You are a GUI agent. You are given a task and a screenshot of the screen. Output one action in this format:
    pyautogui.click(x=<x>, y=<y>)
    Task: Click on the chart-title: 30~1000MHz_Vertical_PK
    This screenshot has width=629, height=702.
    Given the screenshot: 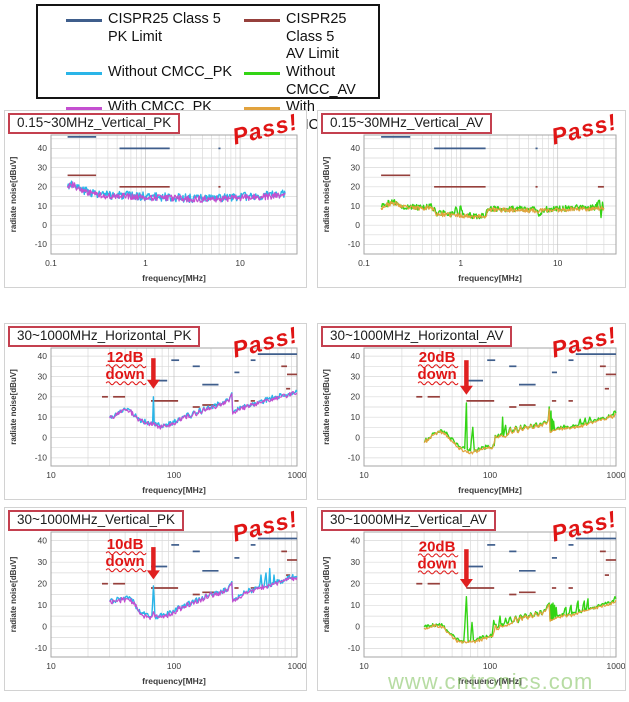 What is the action you would take?
    pyautogui.click(x=96, y=520)
    